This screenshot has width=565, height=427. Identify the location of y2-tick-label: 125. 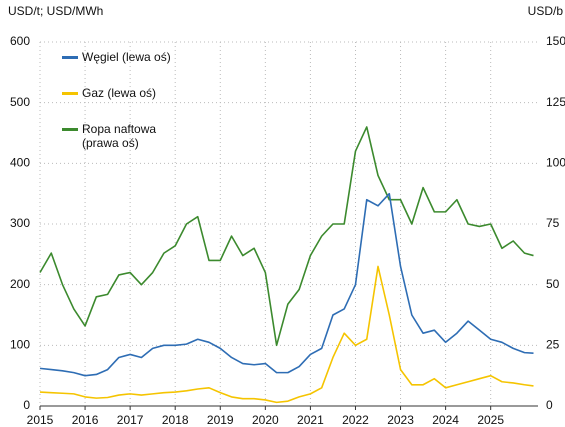
(555, 102).